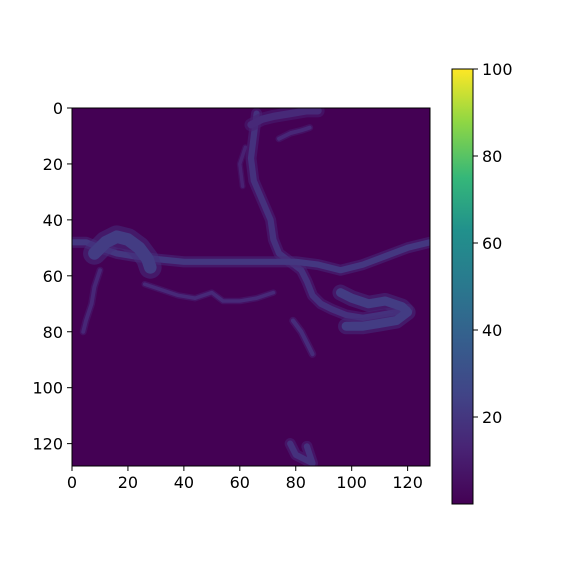 The height and width of the screenshot is (576, 576). I want to click on feature-lower-branch, so click(302, 337).